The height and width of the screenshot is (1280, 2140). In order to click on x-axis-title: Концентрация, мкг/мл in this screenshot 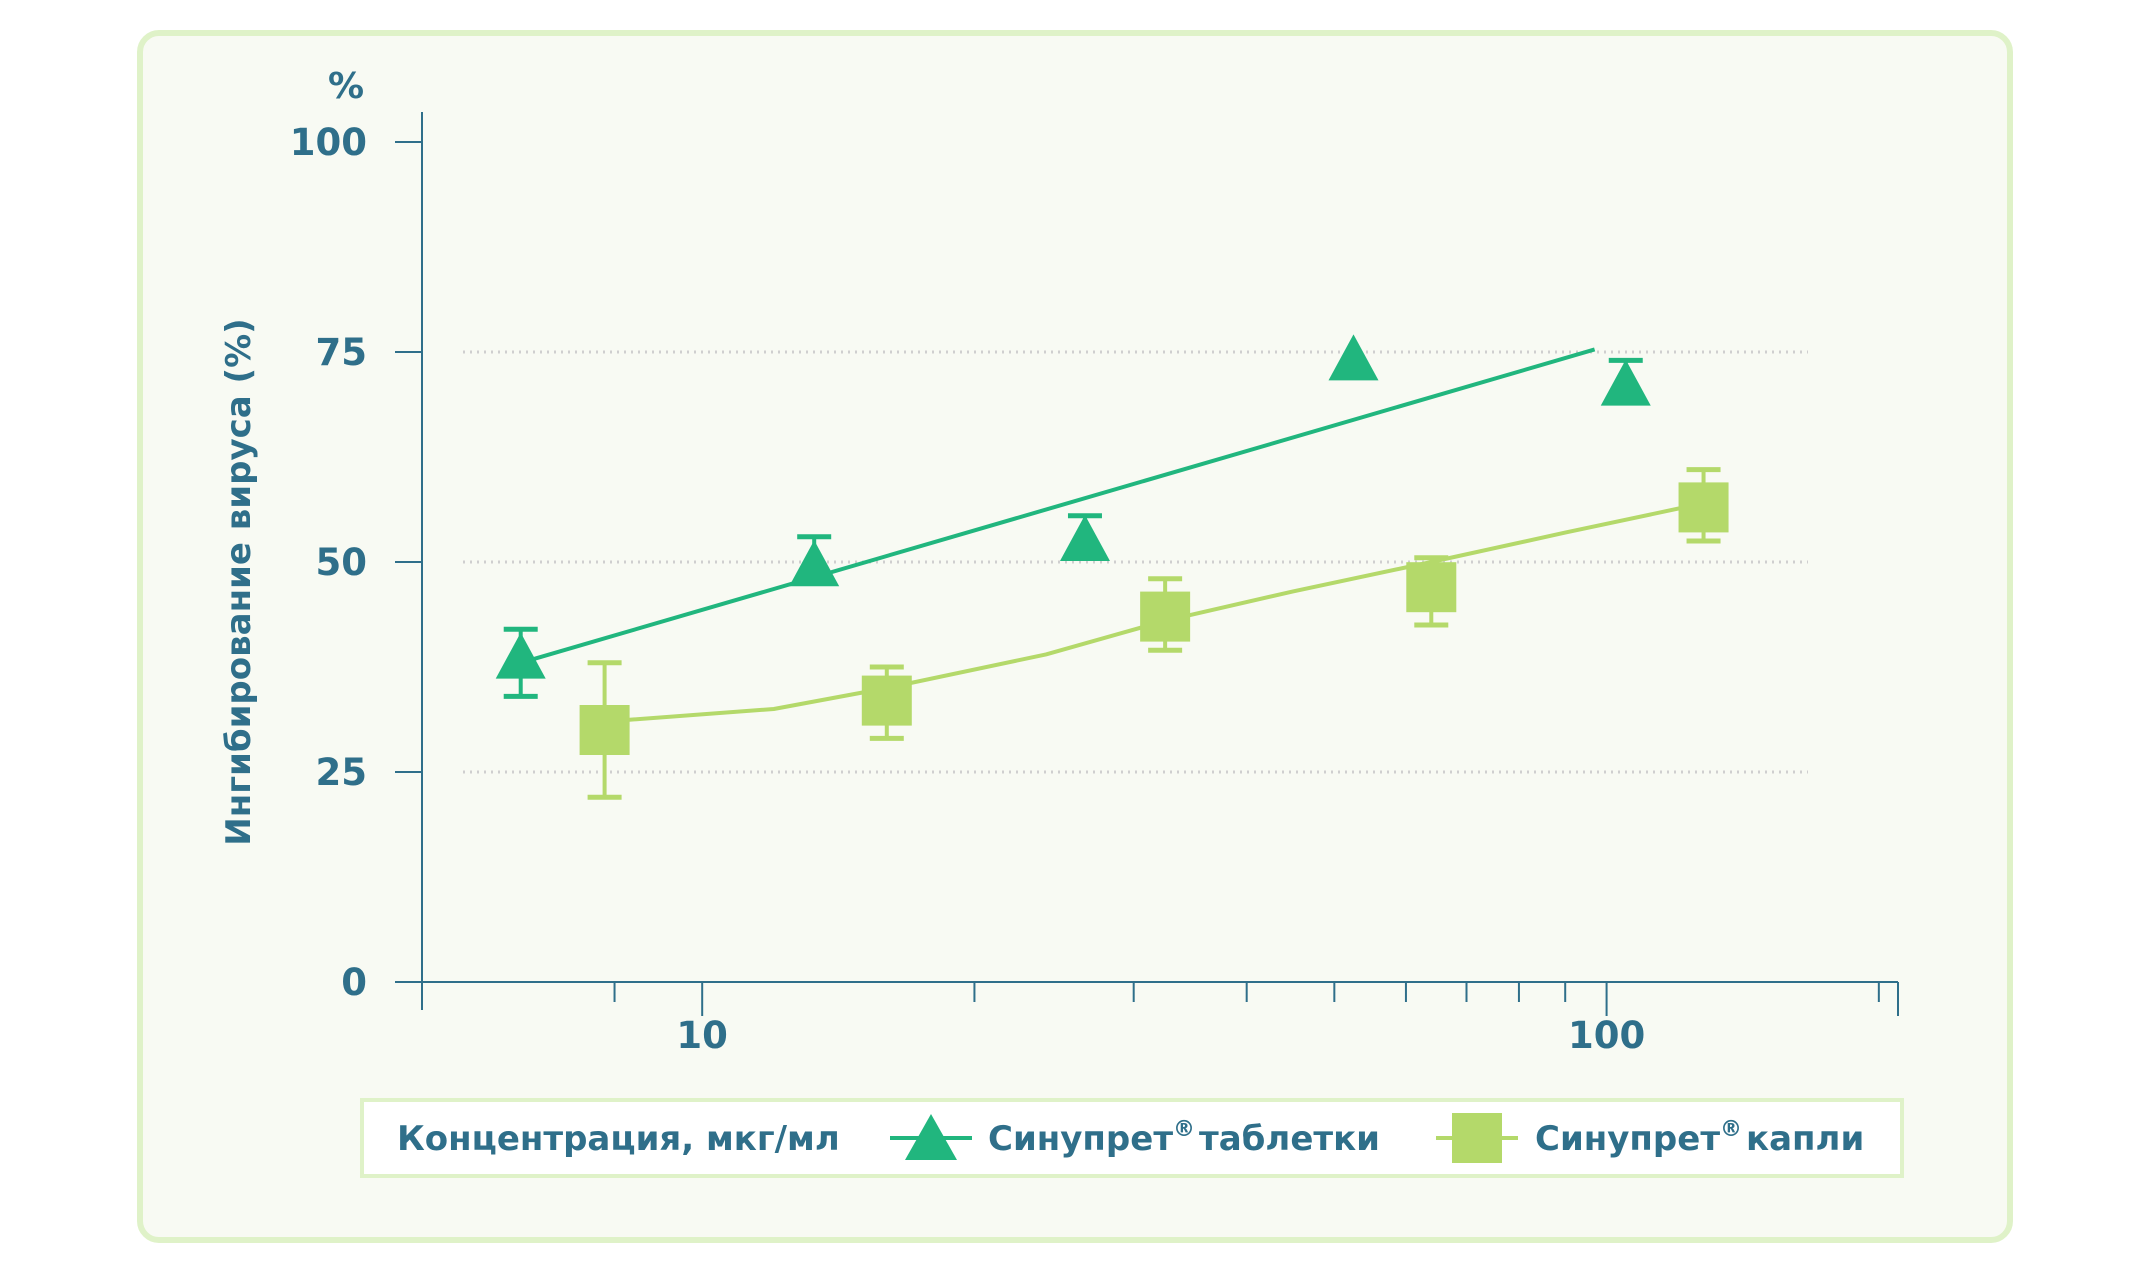, I will do `click(618, 1139)`.